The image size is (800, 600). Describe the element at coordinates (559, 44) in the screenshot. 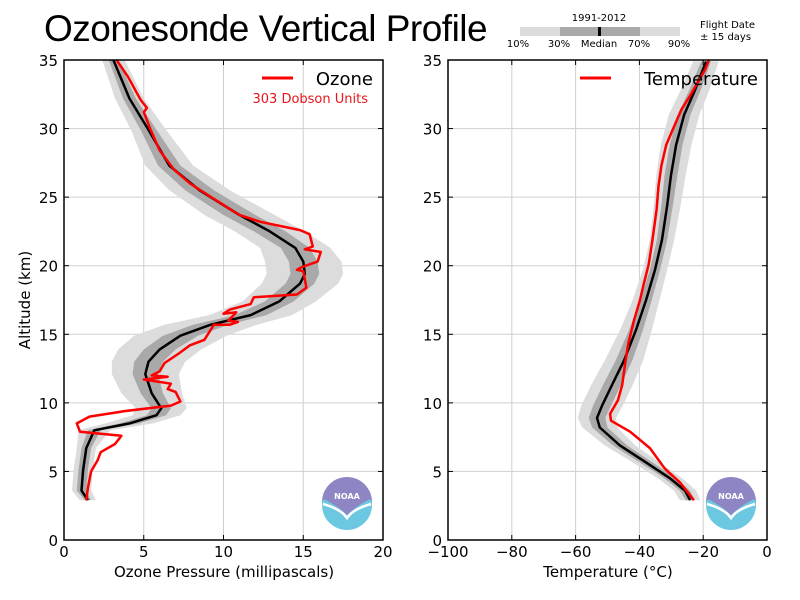

I see `key-label-30: 30%` at that location.